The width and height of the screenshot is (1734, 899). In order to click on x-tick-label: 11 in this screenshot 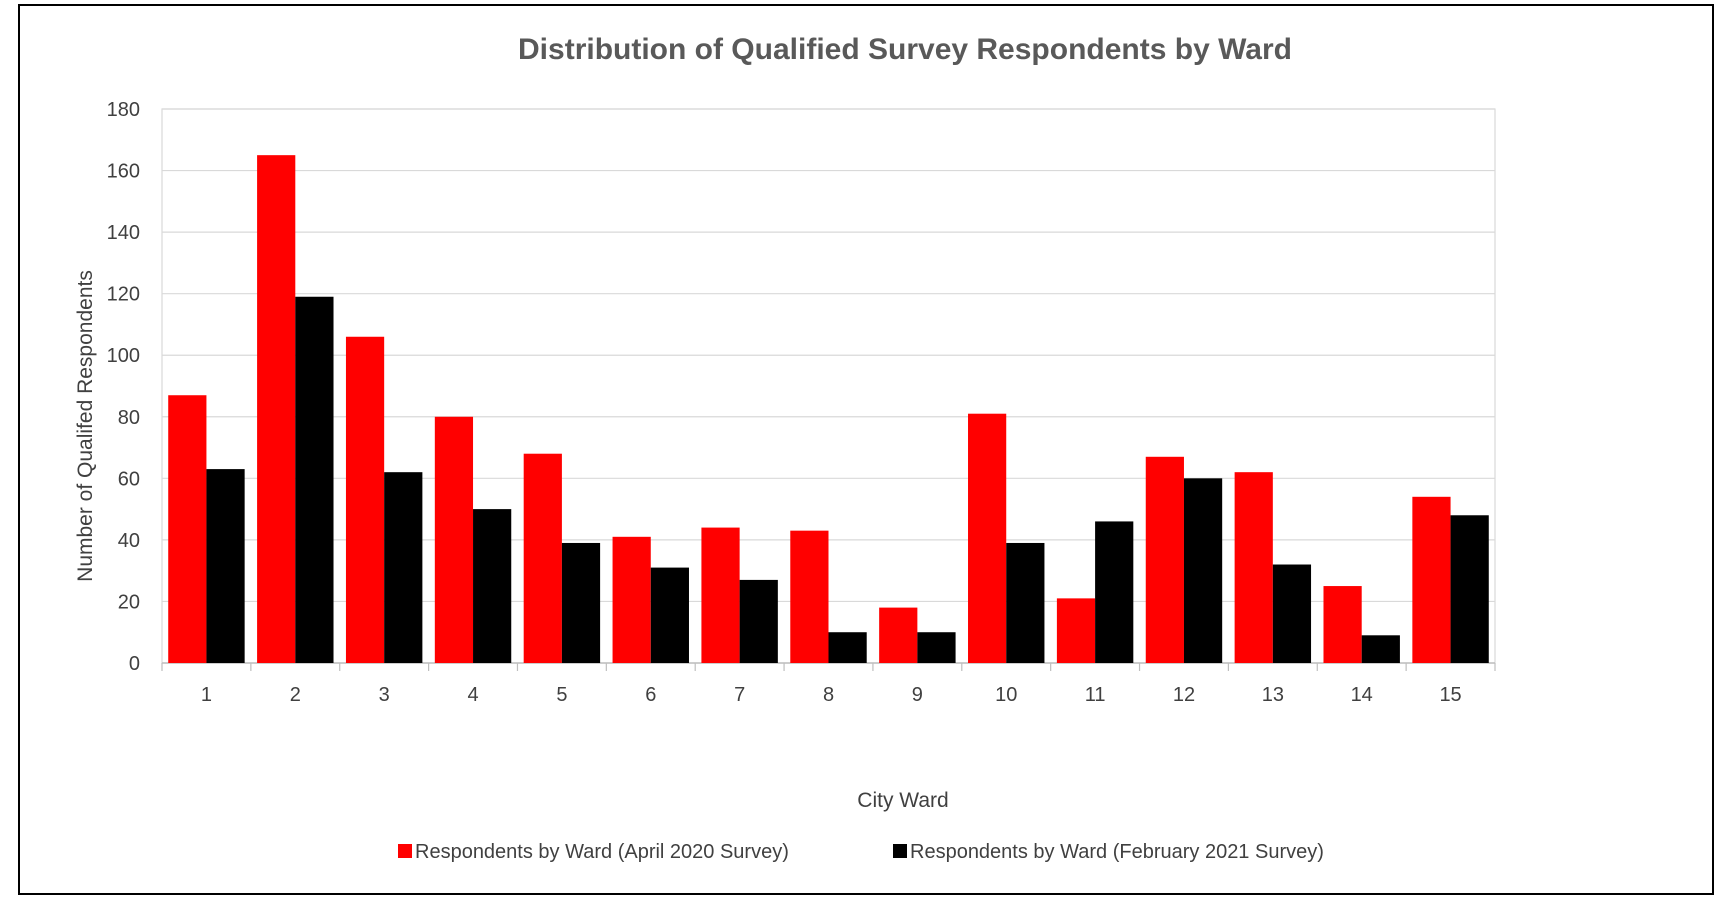, I will do `click(1095, 695)`.